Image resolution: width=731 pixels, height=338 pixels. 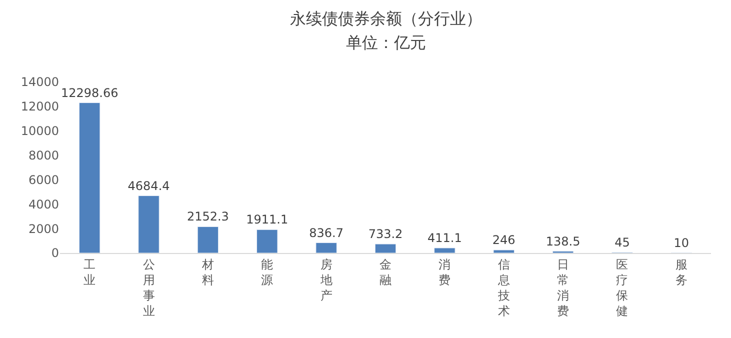 What do you see at coordinates (207, 272) in the screenshot?
I see `x-tick-label: 材料` at bounding box center [207, 272].